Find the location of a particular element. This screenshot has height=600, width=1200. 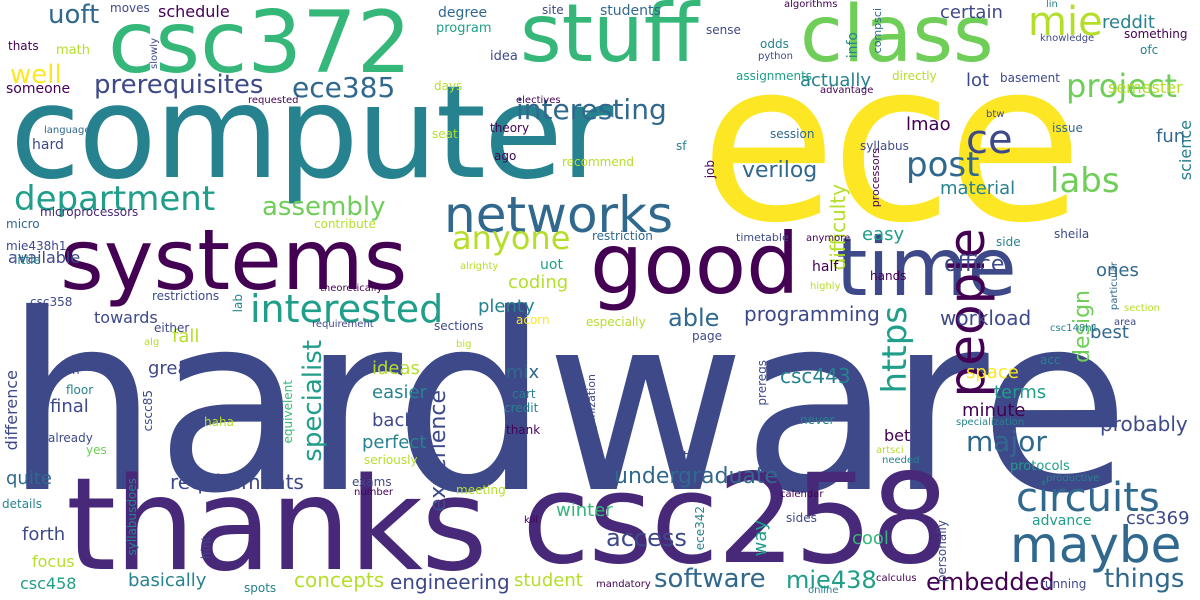

word-computer: computer is located at coordinates (311, 133).